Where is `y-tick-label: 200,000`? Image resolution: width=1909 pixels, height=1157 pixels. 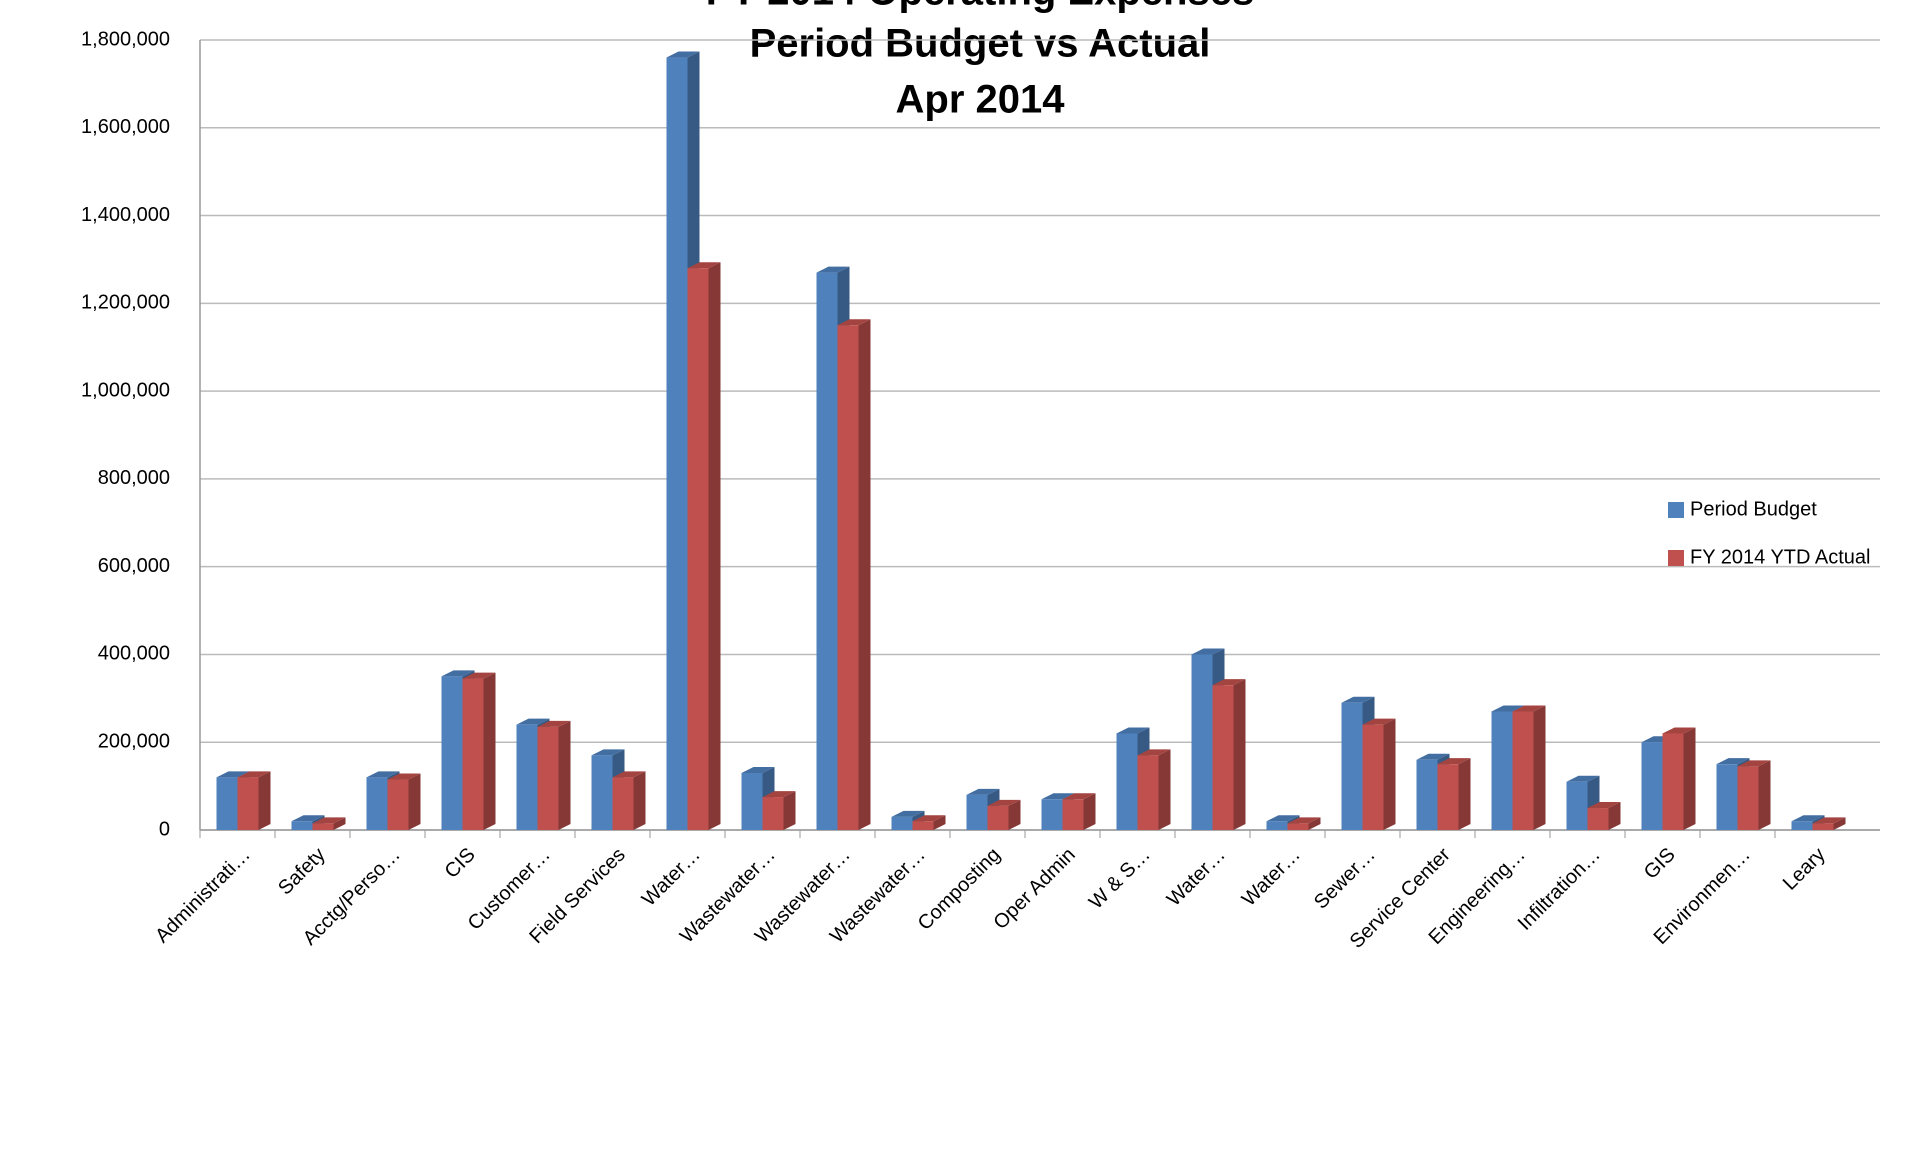
y-tick-label: 200,000 is located at coordinates (134, 742).